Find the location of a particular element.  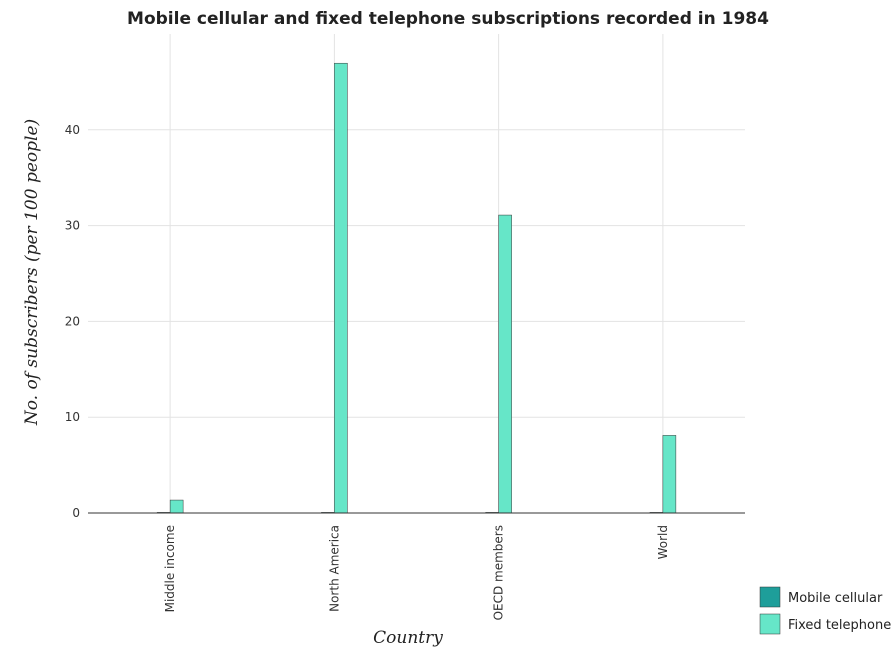

y-tick-label: 10 is located at coordinates (72, 417).